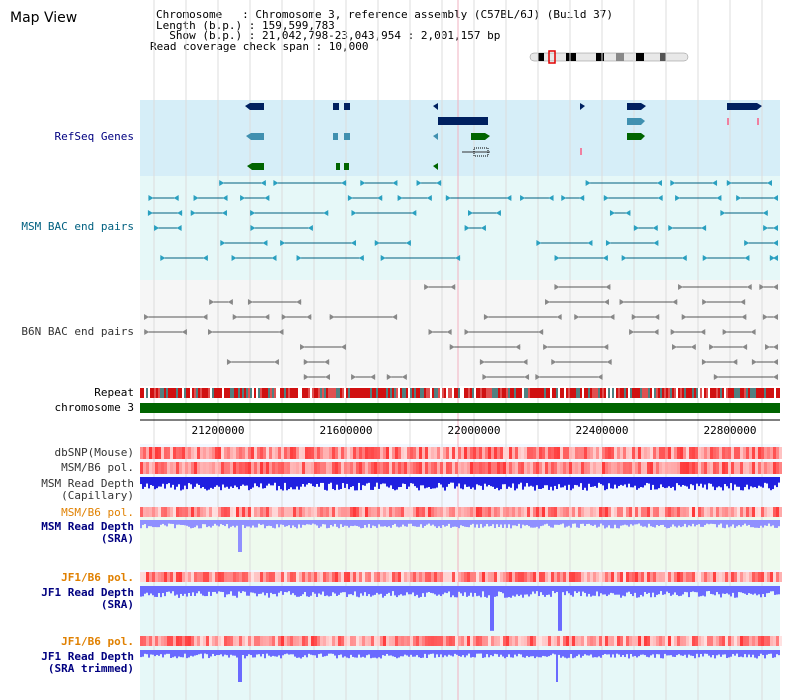 The image size is (800, 700). What do you see at coordinates (44, 18) in the screenshot?
I see `page-title: Map View` at bounding box center [44, 18].